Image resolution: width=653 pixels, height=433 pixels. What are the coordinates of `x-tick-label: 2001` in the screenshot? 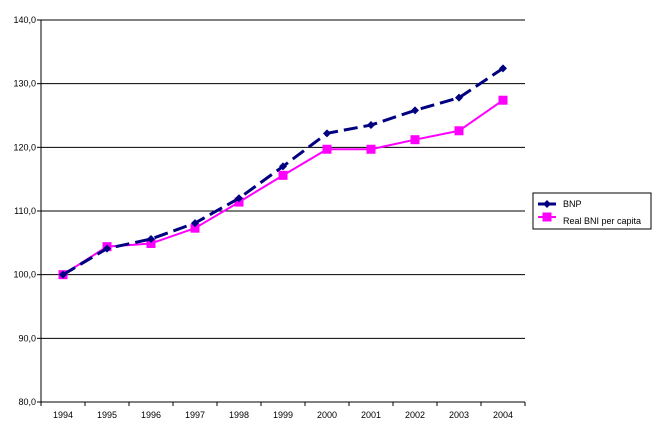 It's located at (371, 415).